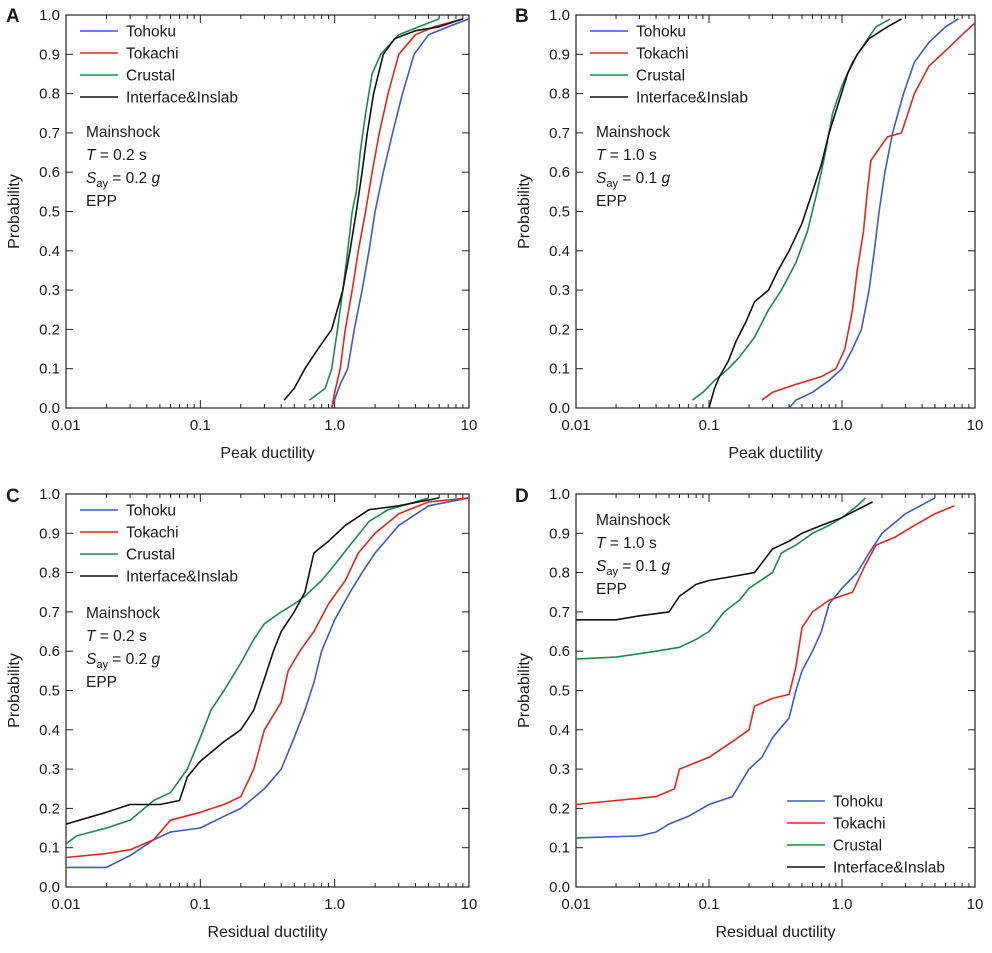  I want to click on legend-a: Tohoku Tokachi Crustal Interface&Inslab, so click(159, 65).